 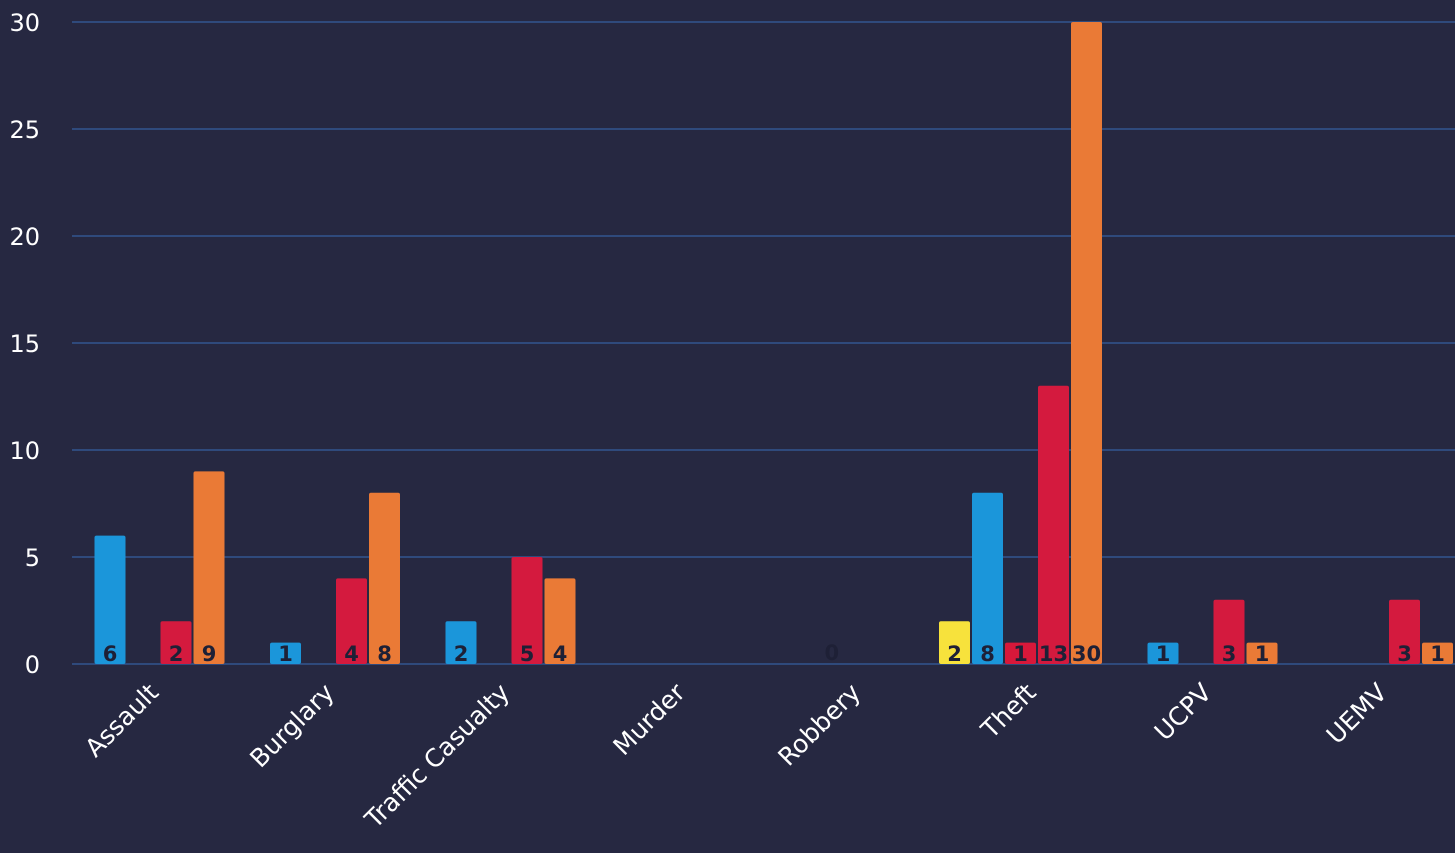 I want to click on y-tick-label: 30, so click(x=24, y=23).